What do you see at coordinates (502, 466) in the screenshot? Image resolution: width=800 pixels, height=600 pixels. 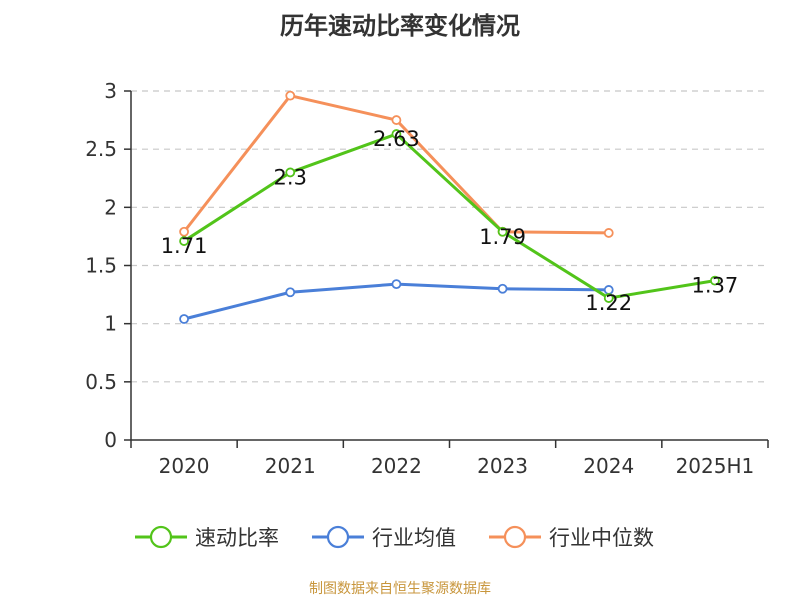 I see `x-tick-label: 2023` at bounding box center [502, 466].